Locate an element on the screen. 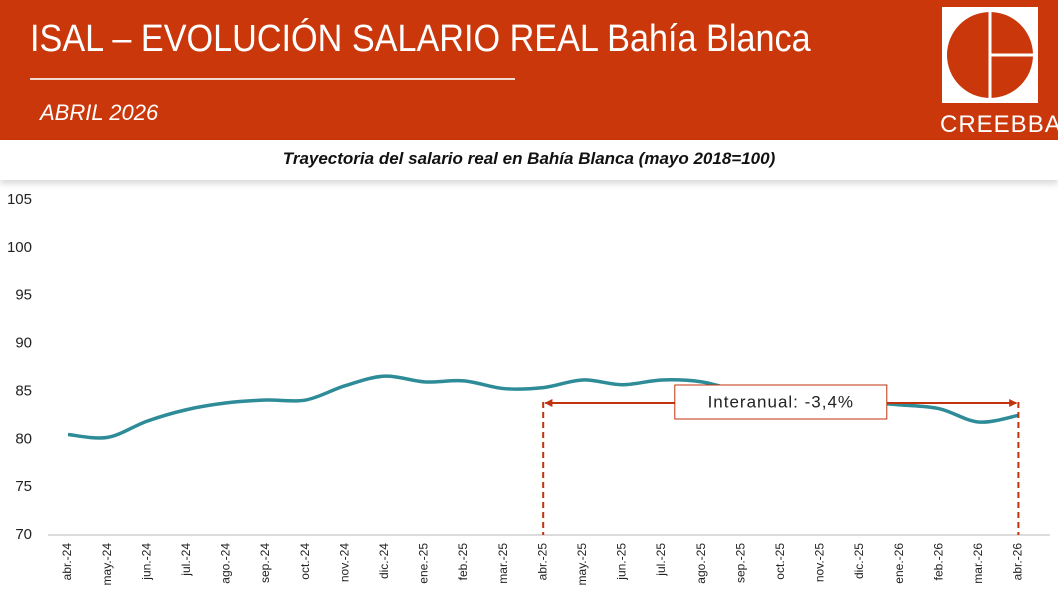 The height and width of the screenshot is (595, 1058). y-tick-label: 80 is located at coordinates (23, 438).